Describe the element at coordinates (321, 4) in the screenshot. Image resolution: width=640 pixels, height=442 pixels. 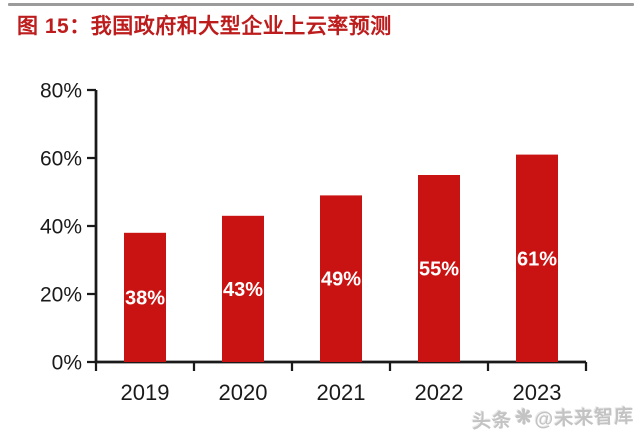
I see `top-divider` at that location.